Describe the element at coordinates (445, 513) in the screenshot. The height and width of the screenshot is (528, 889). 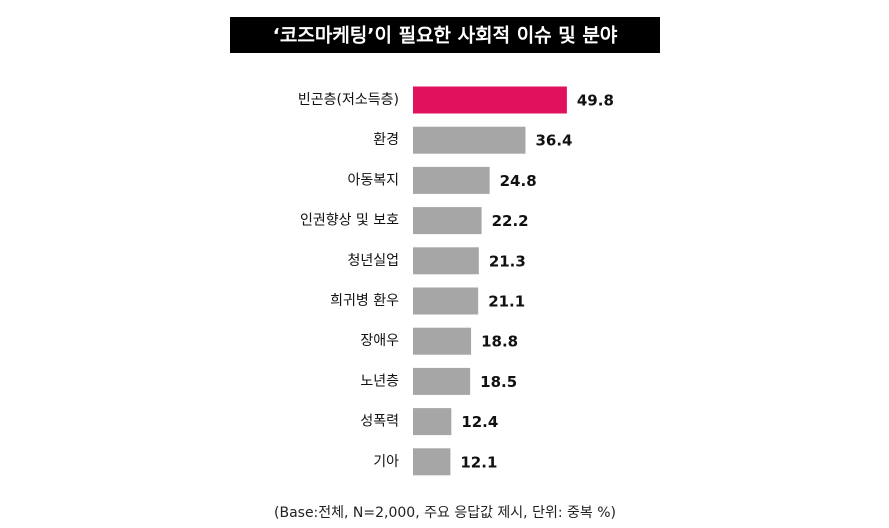
I see `footnote: (Base:전체, N=2,000, 주요 응답값 제시, 단위: 중복 %)` at that location.